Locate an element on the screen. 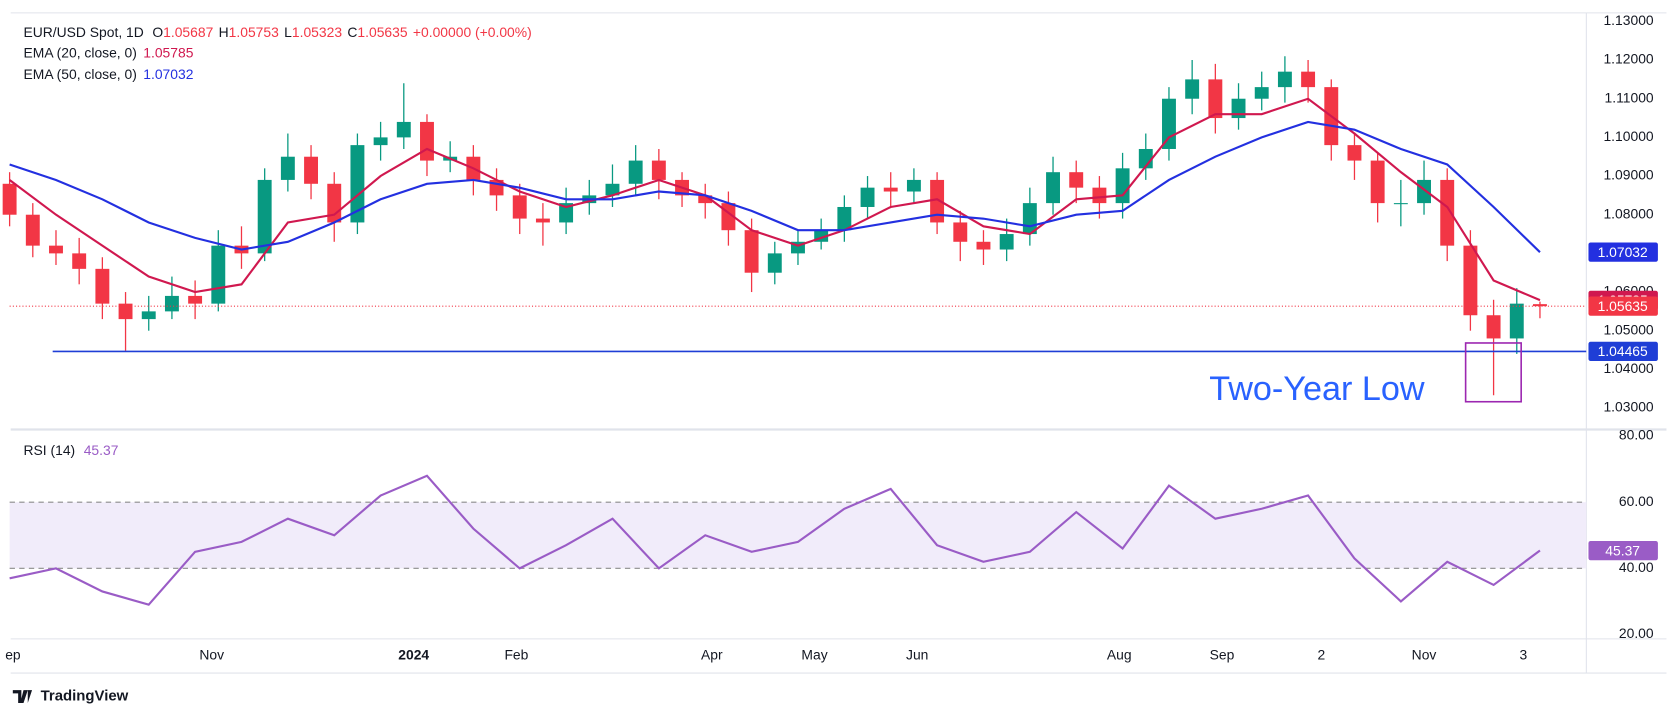 The height and width of the screenshot is (718, 1675). y-tick-label: 1.11000 is located at coordinates (1629, 97).